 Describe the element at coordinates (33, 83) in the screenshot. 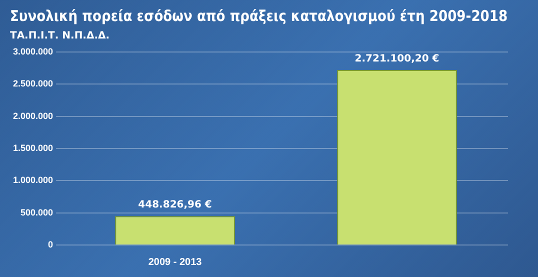

I see `y-tick-label: 2.500.000` at that location.